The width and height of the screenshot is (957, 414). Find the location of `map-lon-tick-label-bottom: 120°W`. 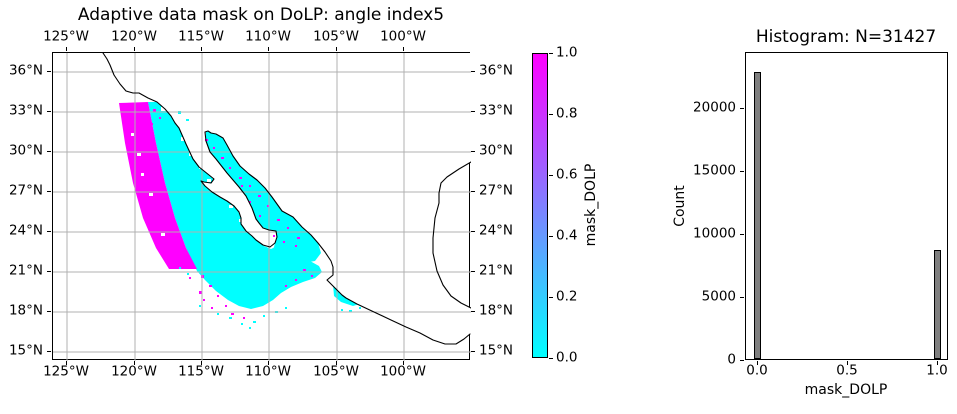

map-lon-tick-label-bottom: 120°W is located at coordinates (134, 371).